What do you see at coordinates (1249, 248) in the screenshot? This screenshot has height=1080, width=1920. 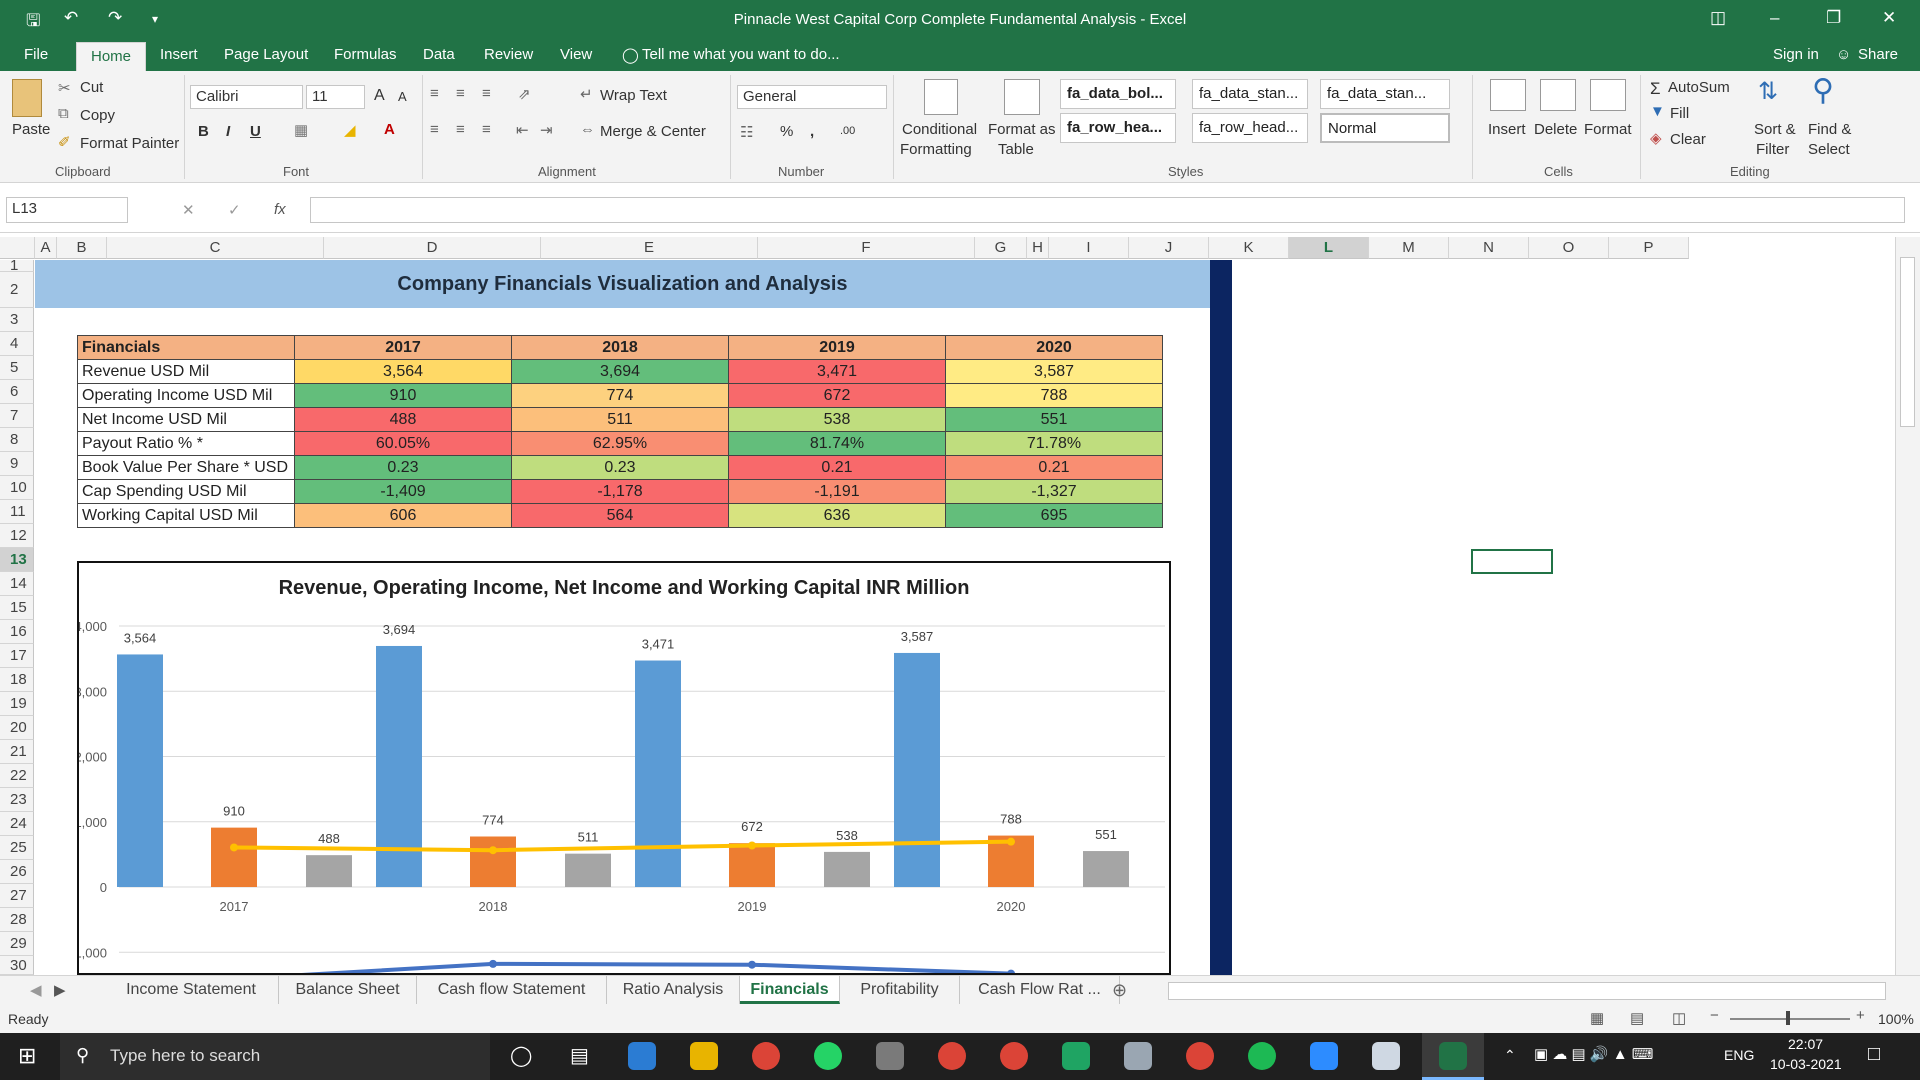 I see `column-header: K` at bounding box center [1249, 248].